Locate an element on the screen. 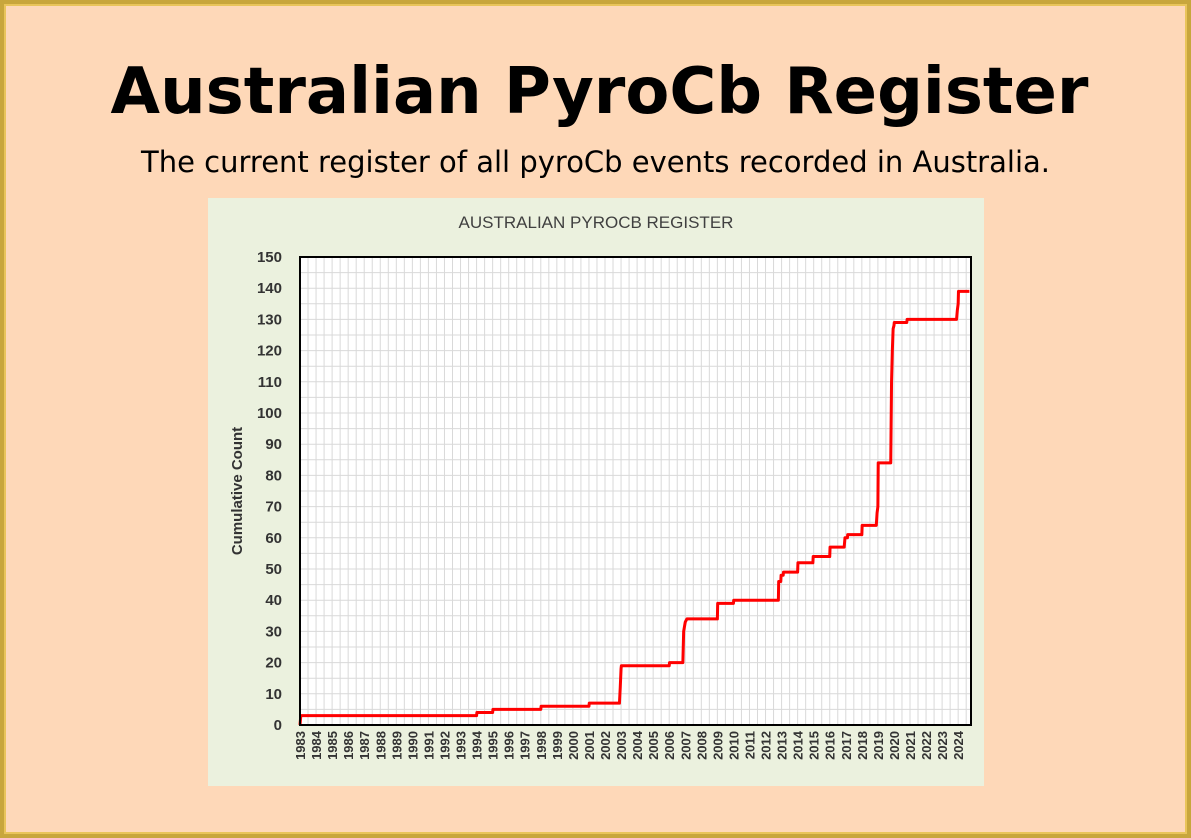  x-tick-label: 2006 is located at coordinates (669, 745).